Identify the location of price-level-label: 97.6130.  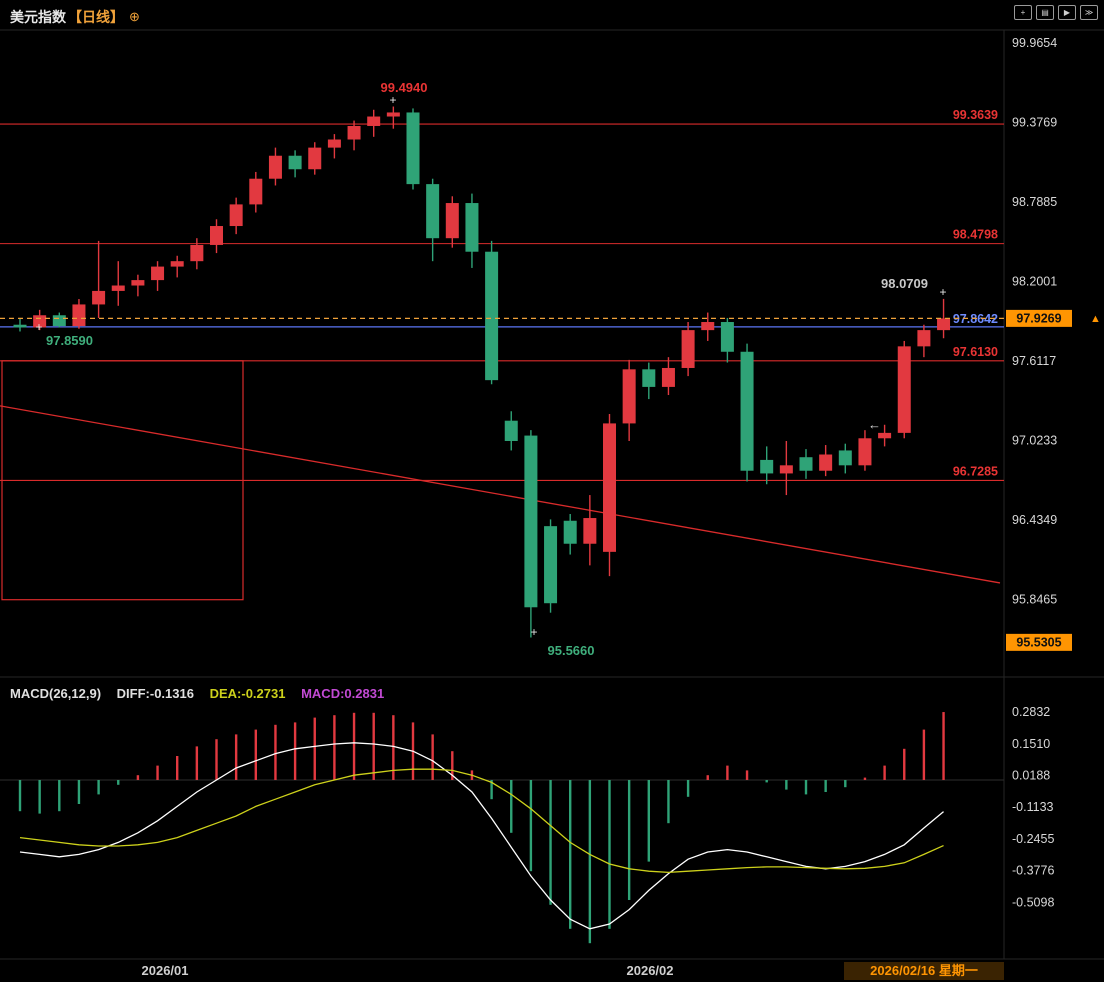
(975, 352).